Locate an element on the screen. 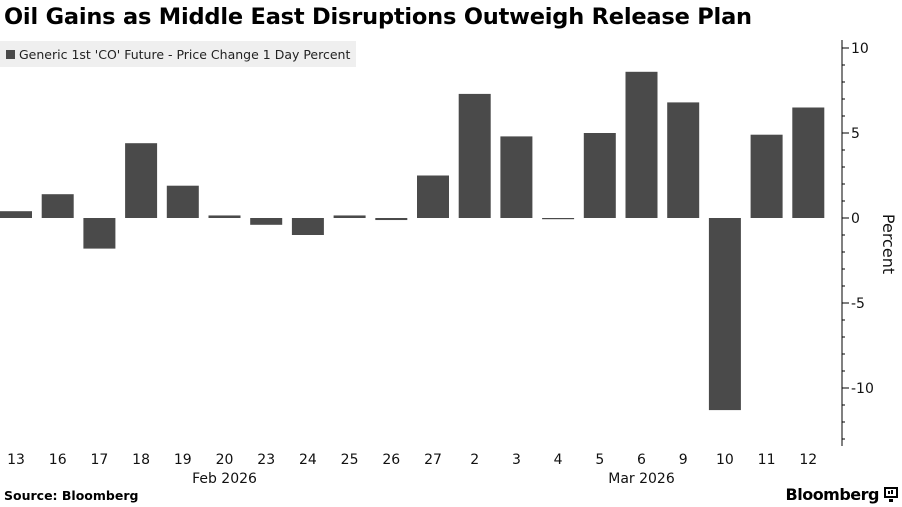  x-tick-label: 27 is located at coordinates (433, 460).